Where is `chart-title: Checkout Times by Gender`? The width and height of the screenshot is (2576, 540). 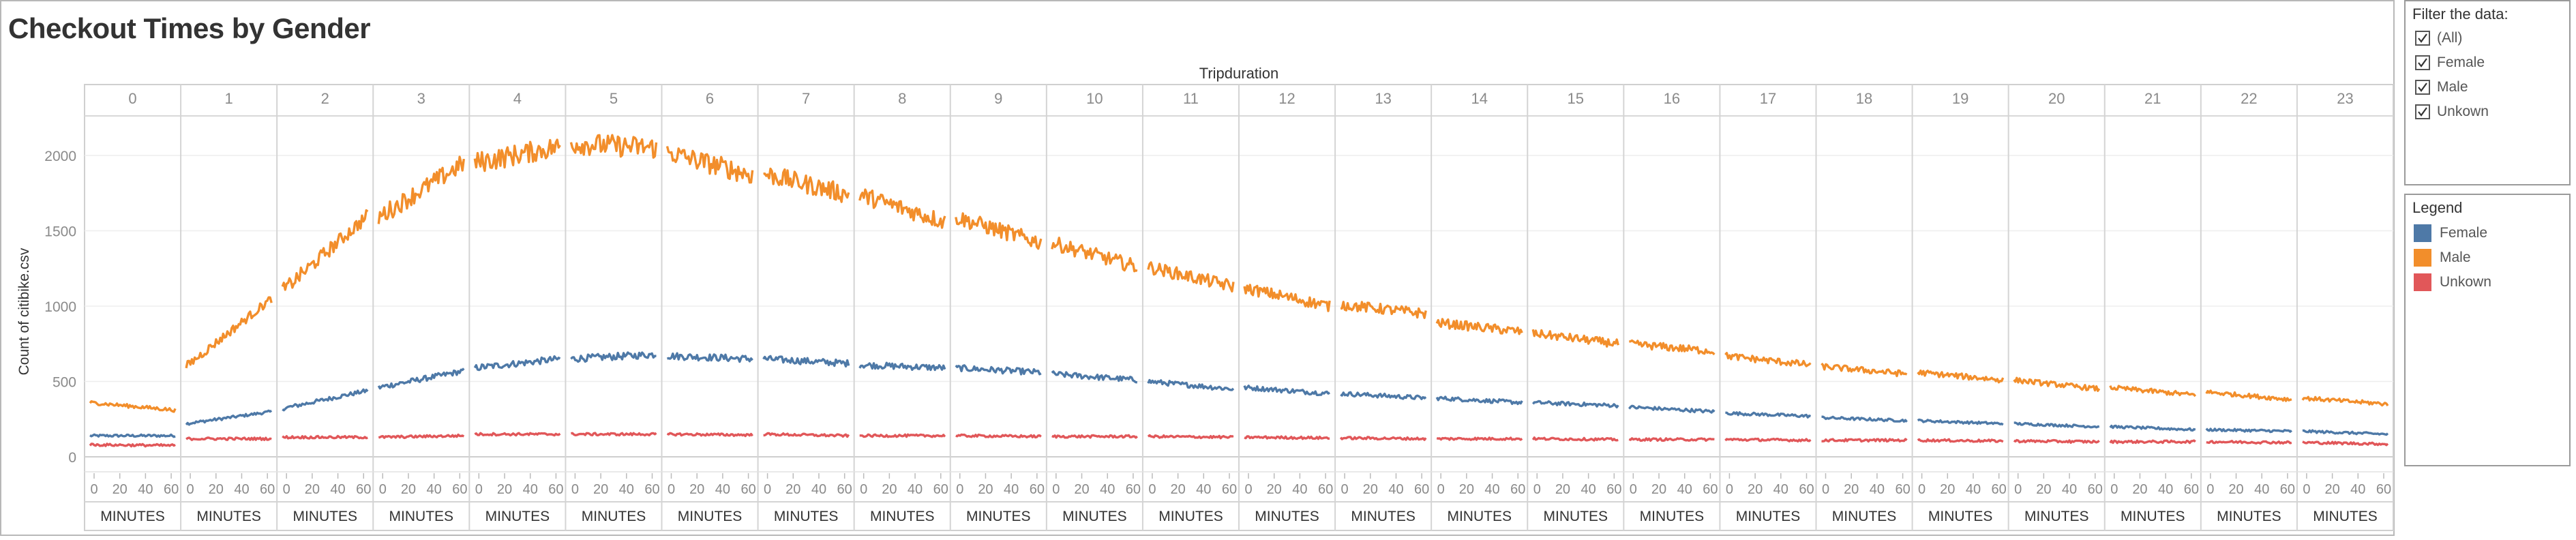
chart-title: Checkout Times by Gender is located at coordinates (190, 28).